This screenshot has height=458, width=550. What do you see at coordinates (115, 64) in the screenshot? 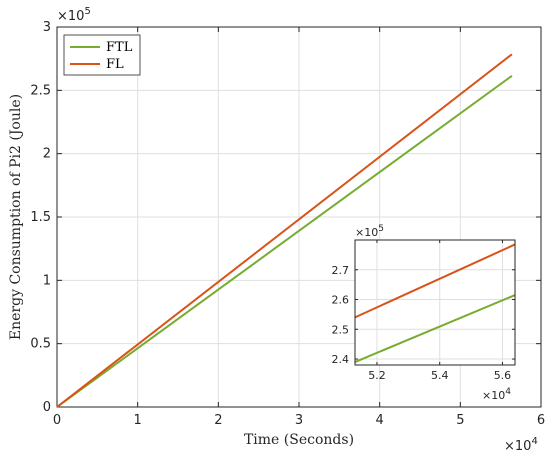
I see `legend-label-fl: FL` at bounding box center [115, 64].